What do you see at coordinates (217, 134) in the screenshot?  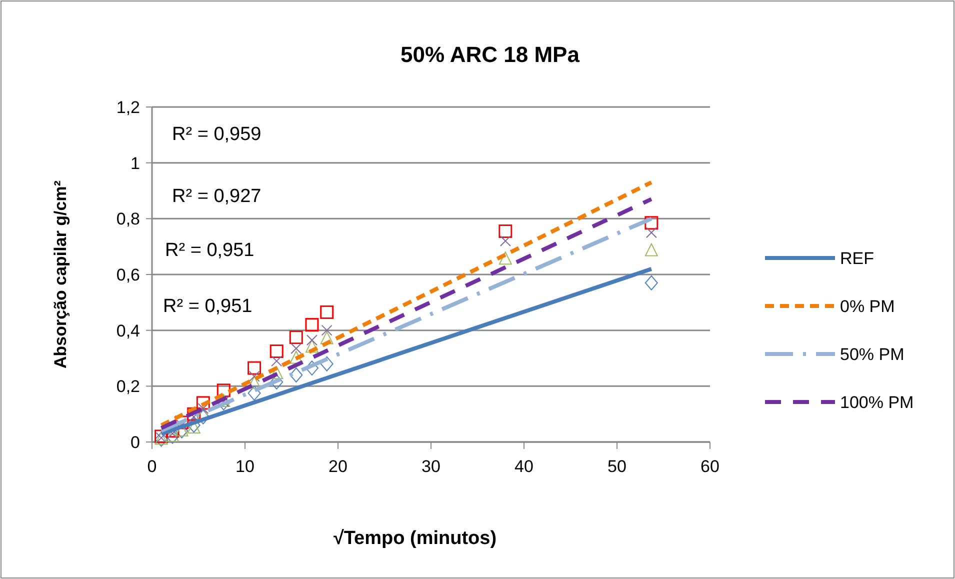 I see `annotation: R² = 0,959` at bounding box center [217, 134].